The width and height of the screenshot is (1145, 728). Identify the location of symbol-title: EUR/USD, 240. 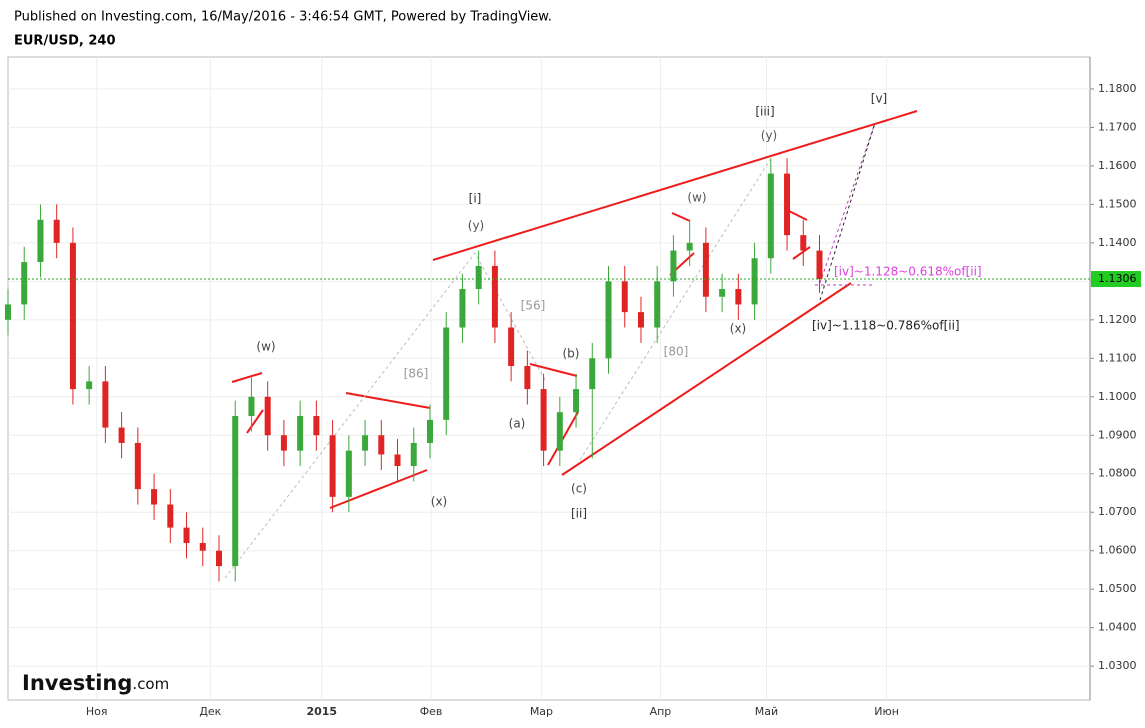
(65, 41).